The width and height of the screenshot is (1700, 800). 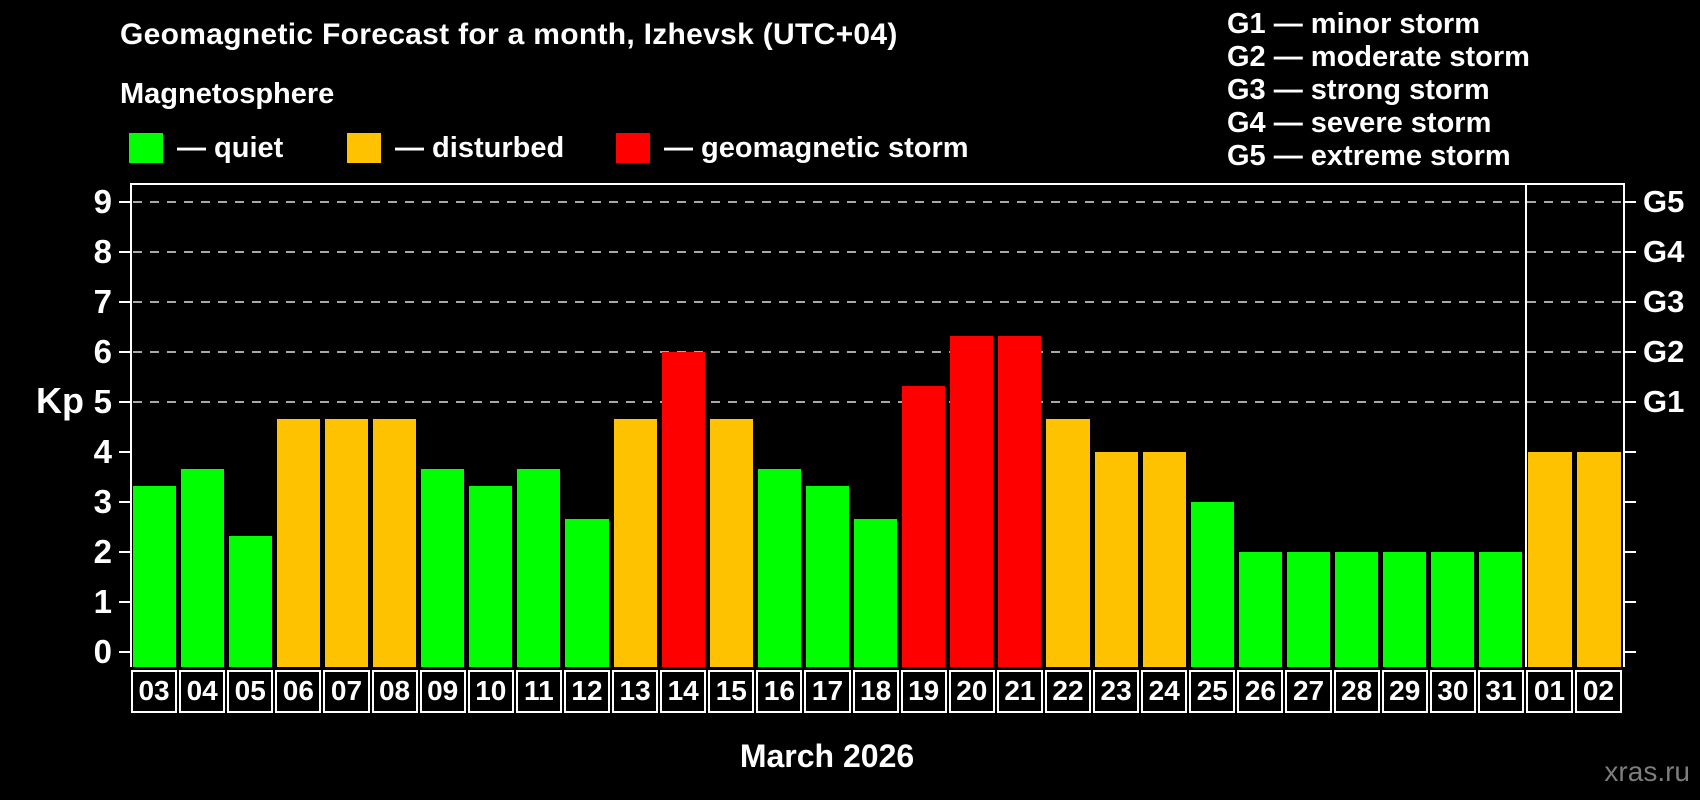 What do you see at coordinates (102, 651) in the screenshot?
I see `y-tick-label: 0` at bounding box center [102, 651].